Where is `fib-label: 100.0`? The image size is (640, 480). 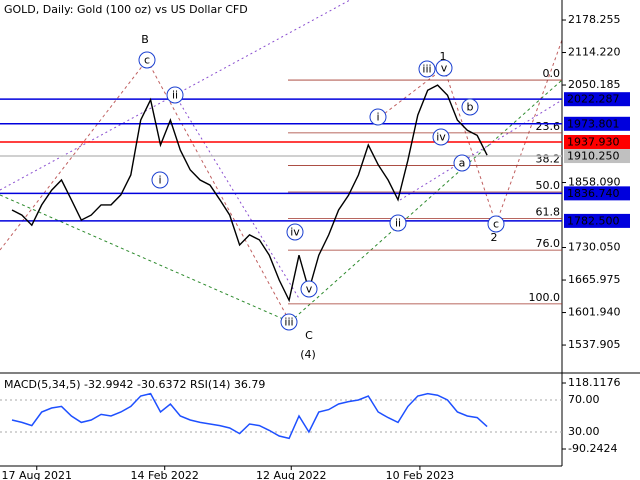
fib-label: 100.0 is located at coordinates (545, 297).